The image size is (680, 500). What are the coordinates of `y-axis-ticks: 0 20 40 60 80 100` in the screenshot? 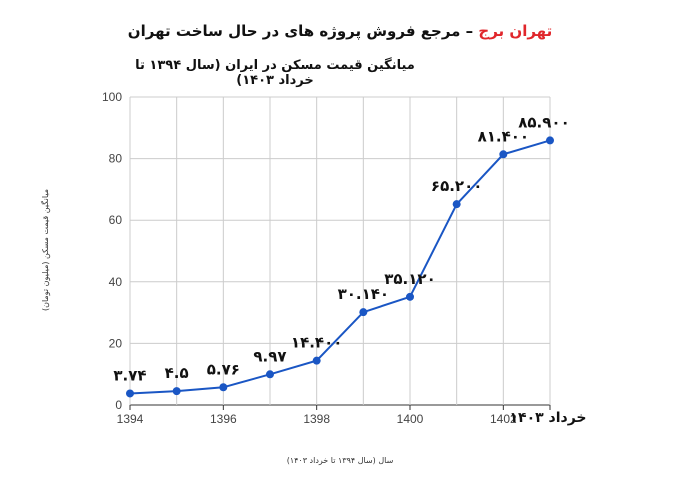 It's located at (112, 251).